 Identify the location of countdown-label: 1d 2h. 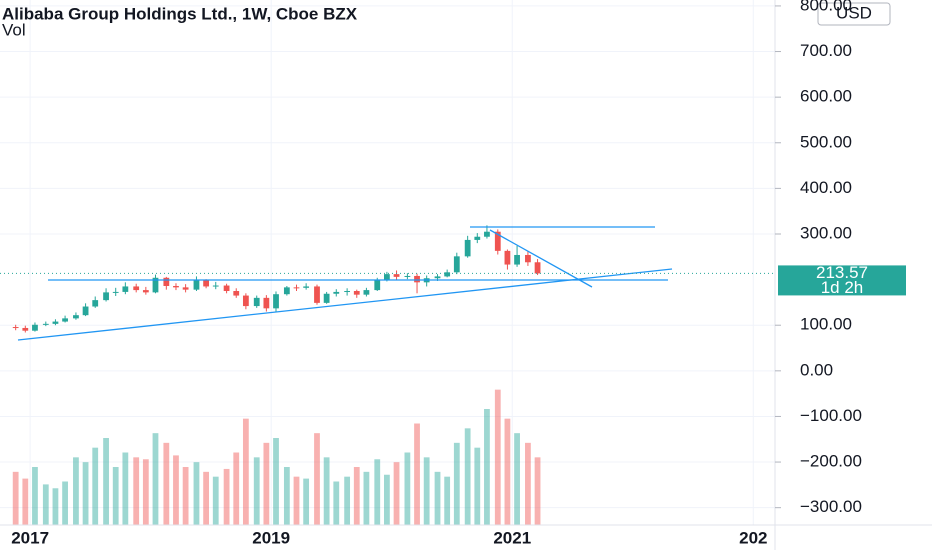
(842, 287).